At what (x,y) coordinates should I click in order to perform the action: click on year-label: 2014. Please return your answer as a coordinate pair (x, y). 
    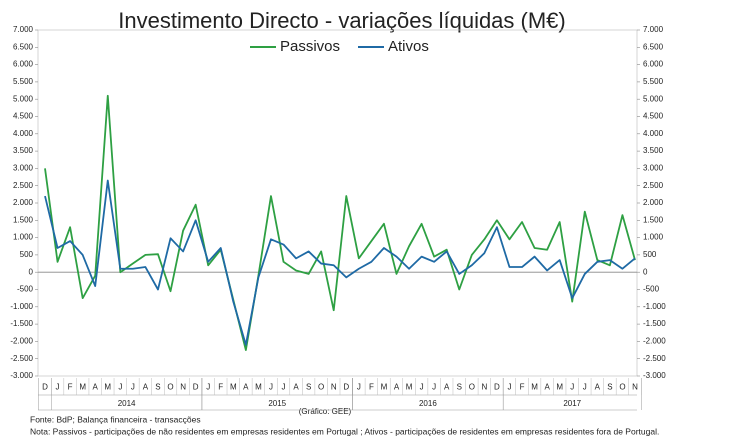
    Looking at the image, I should click on (127, 403).